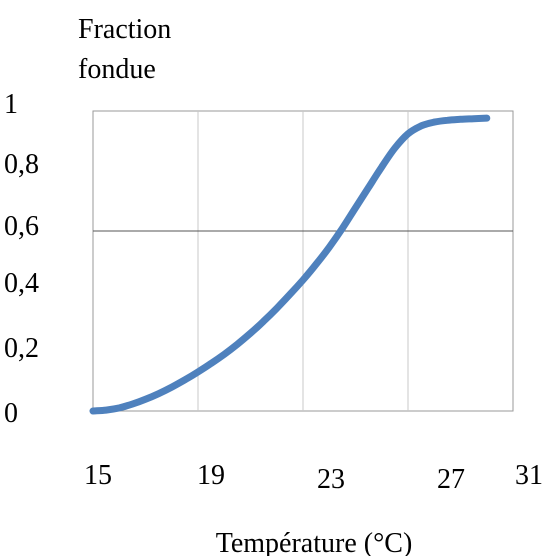 This screenshot has height=556, width=549. I want to click on y-tick-label: 0,6, so click(21, 226).